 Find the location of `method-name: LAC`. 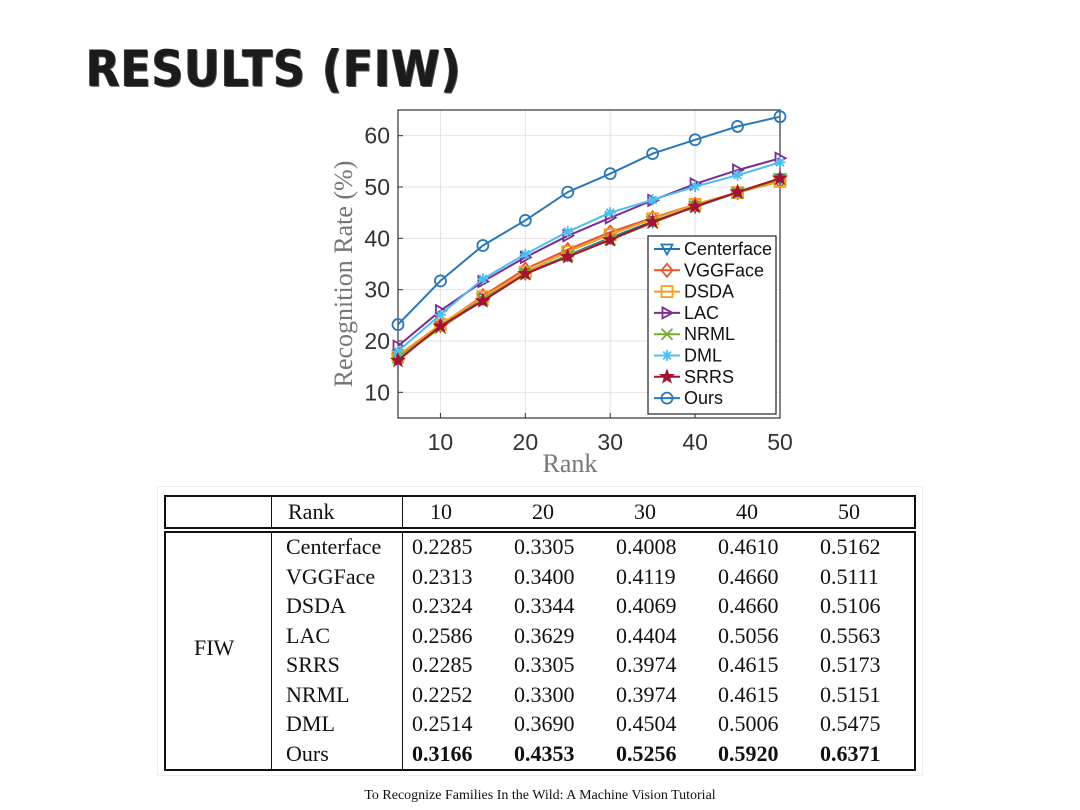

method-name: LAC is located at coordinates (308, 635).